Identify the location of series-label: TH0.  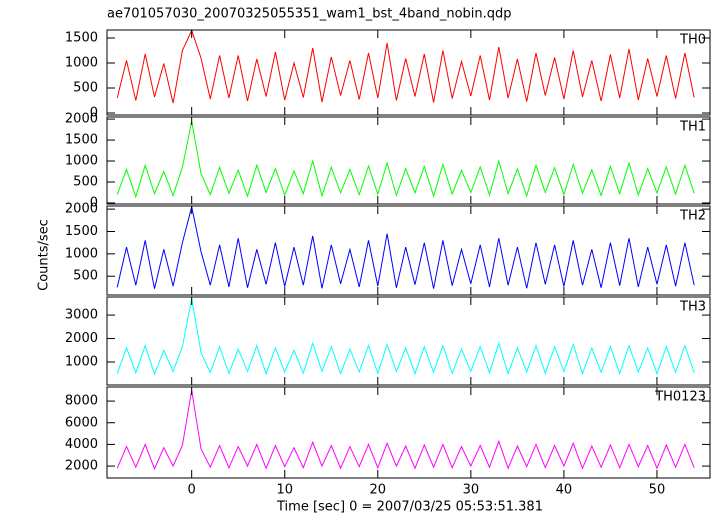
(692, 40).